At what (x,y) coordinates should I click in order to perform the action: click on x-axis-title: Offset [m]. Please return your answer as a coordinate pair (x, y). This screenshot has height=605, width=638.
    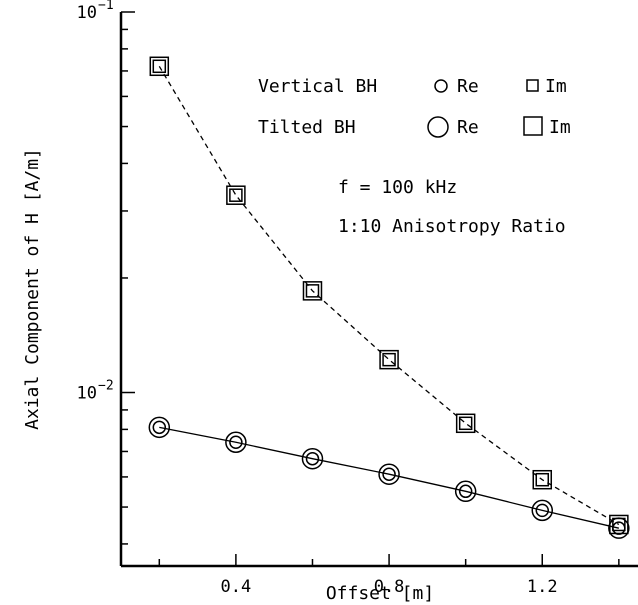
    Looking at the image, I should click on (380, 593).